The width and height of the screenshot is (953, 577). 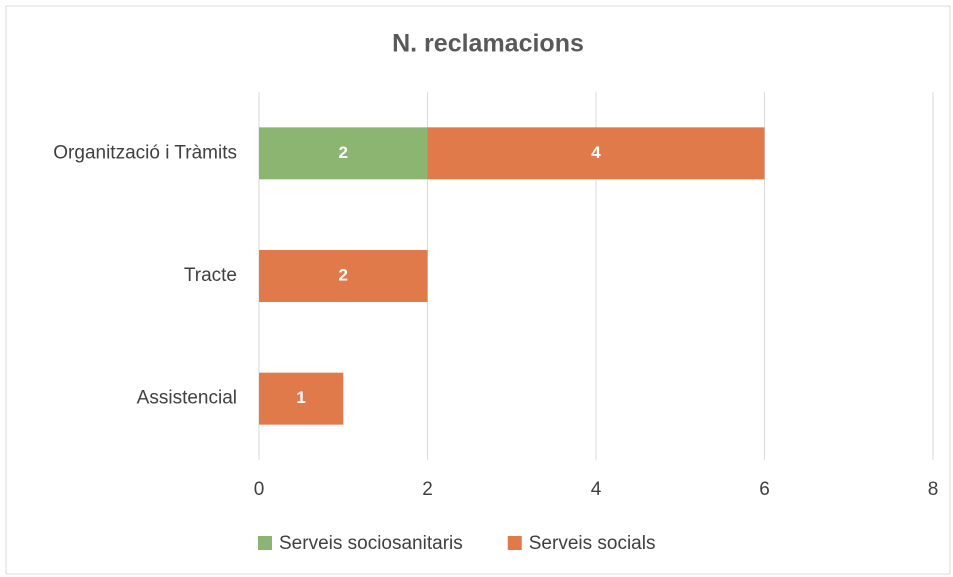 What do you see at coordinates (488, 44) in the screenshot?
I see `chart-title: N. reclamacions` at bounding box center [488, 44].